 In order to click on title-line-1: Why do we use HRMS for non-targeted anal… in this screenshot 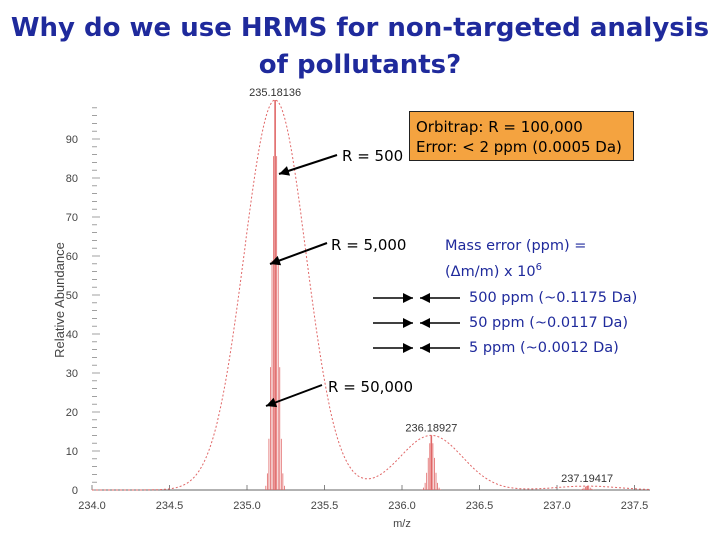, I will do `click(360, 28)`.